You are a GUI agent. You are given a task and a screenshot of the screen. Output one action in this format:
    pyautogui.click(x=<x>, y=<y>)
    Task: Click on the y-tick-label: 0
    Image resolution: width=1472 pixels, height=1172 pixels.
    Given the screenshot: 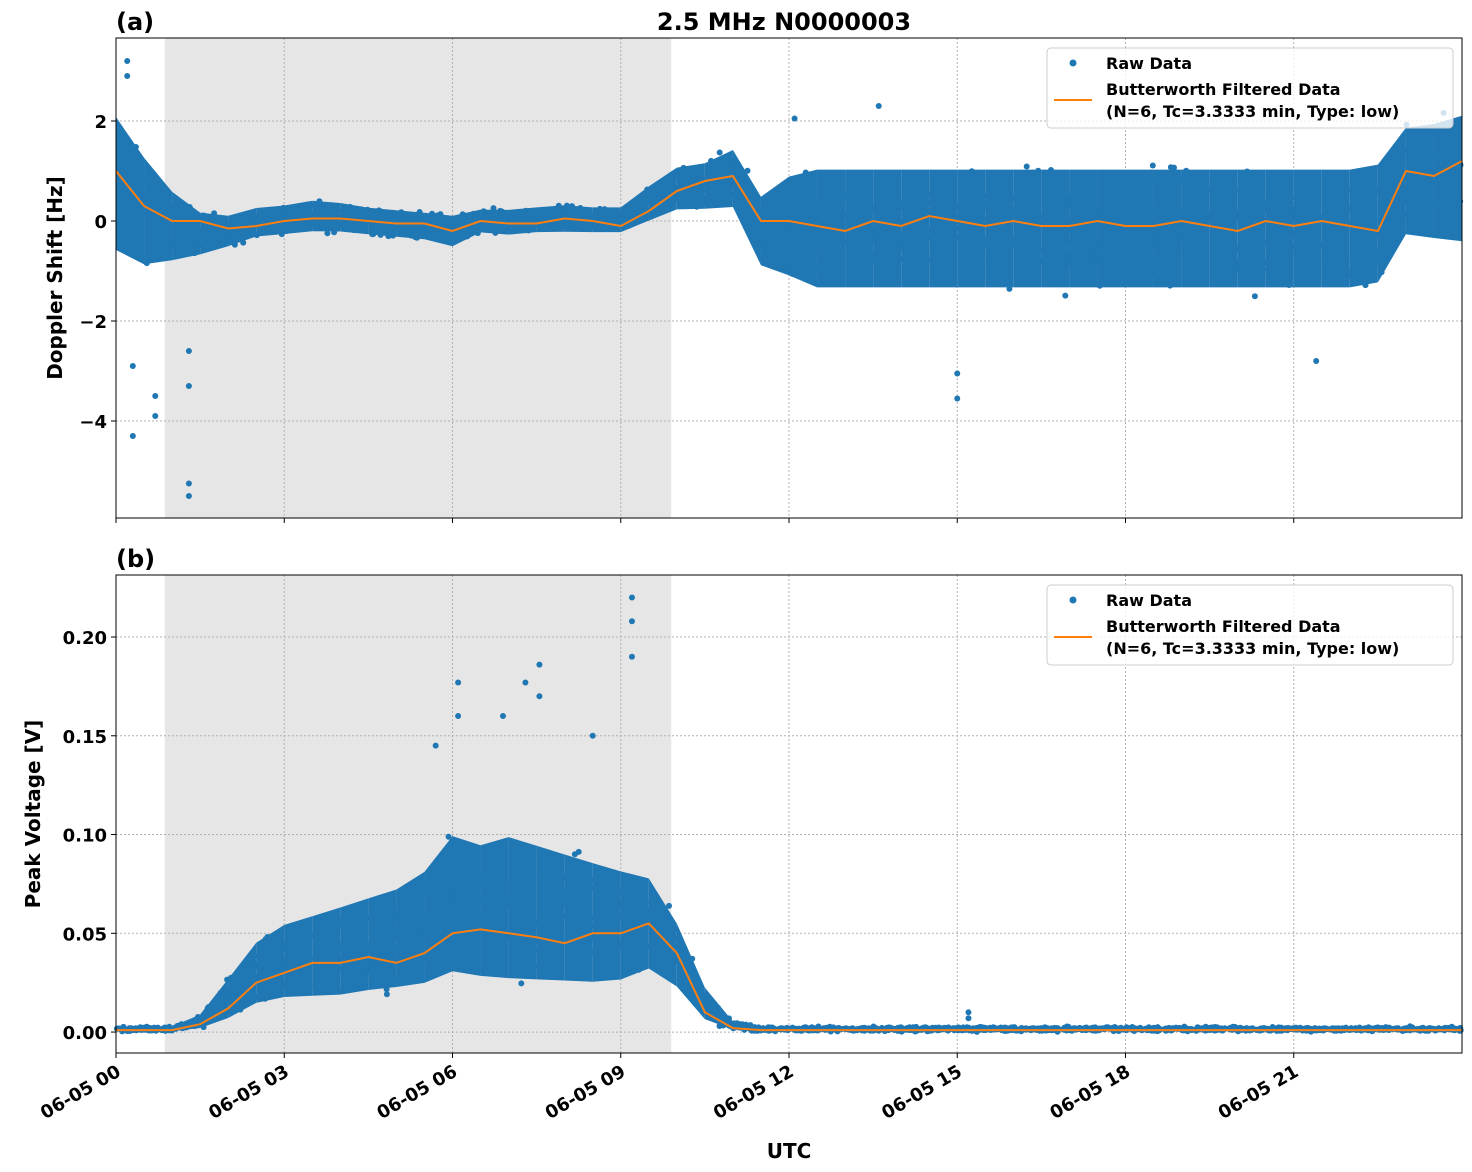 What is the action you would take?
    pyautogui.click(x=100, y=222)
    